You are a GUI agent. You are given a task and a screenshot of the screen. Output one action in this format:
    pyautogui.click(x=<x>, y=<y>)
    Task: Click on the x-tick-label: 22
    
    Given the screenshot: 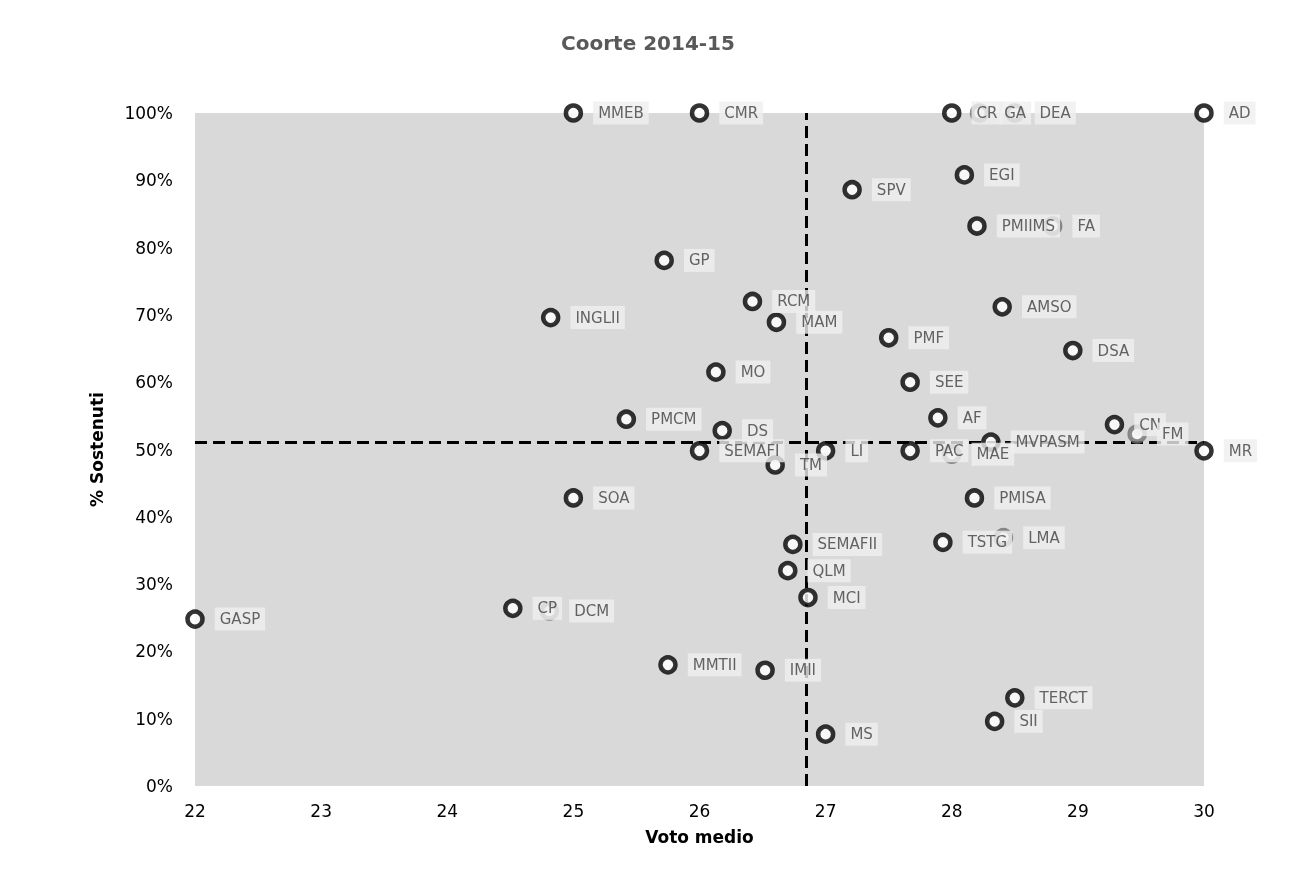 What is the action you would take?
    pyautogui.click(x=195, y=810)
    